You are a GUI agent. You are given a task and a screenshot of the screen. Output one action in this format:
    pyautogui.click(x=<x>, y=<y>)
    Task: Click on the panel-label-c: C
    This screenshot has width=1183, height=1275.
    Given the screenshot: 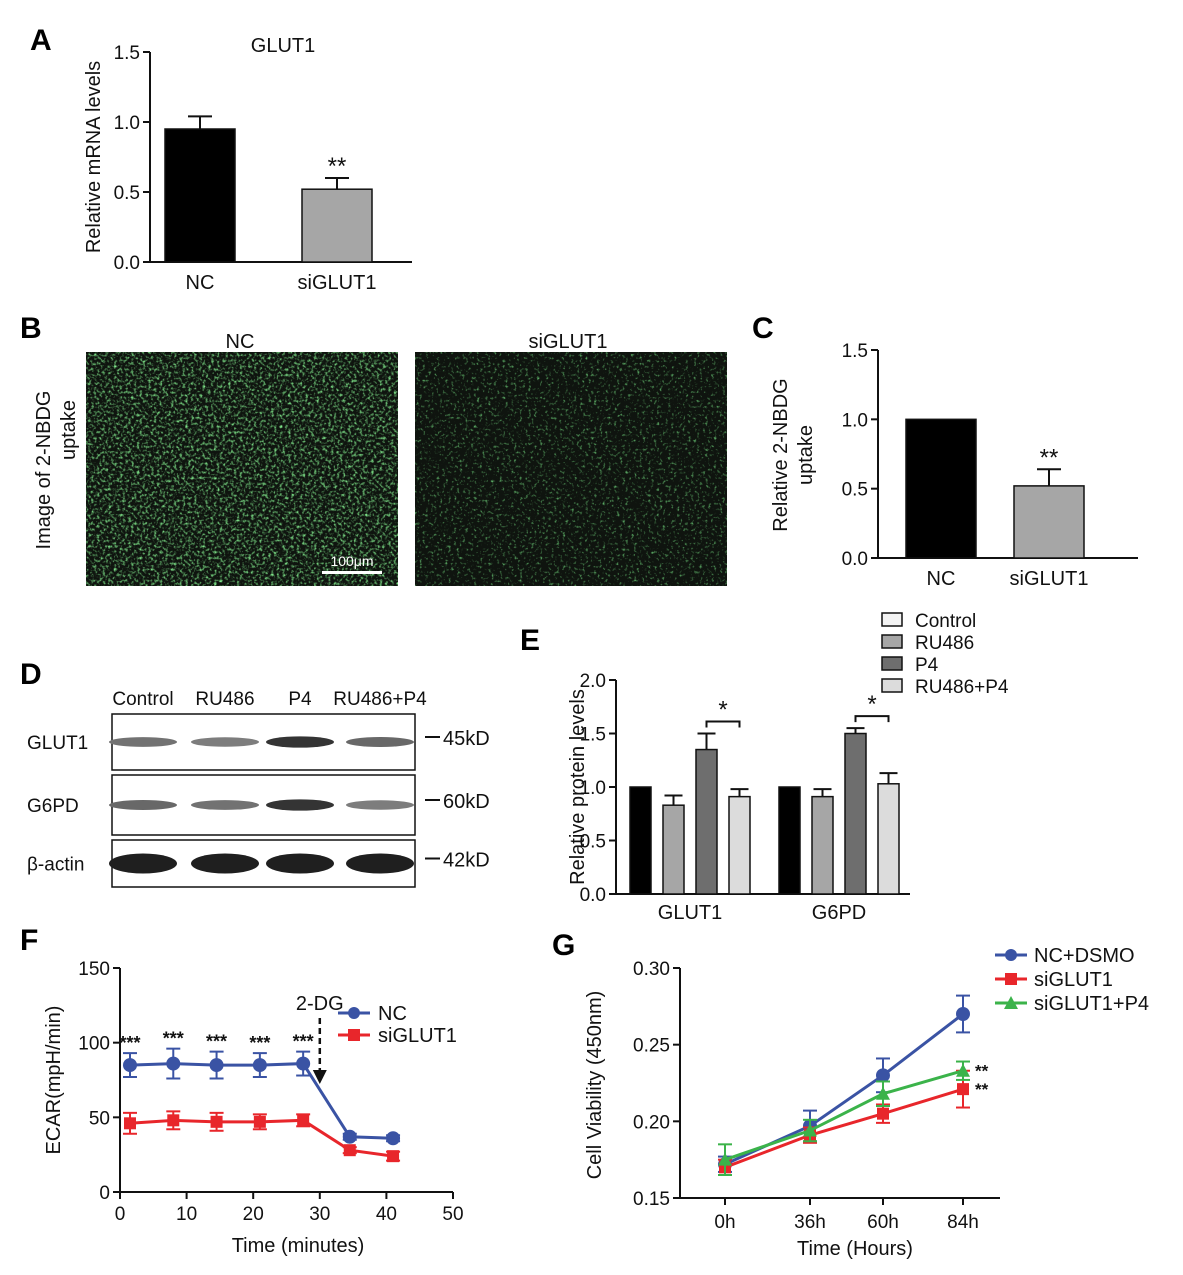 What is the action you would take?
    pyautogui.click(x=763, y=328)
    